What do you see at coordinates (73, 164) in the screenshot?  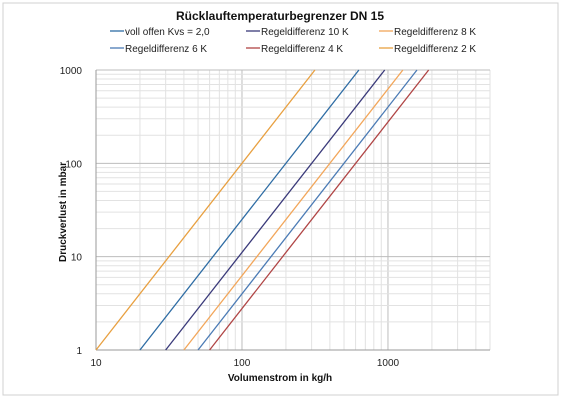 I see `y-tick-label: 100` at bounding box center [73, 164].